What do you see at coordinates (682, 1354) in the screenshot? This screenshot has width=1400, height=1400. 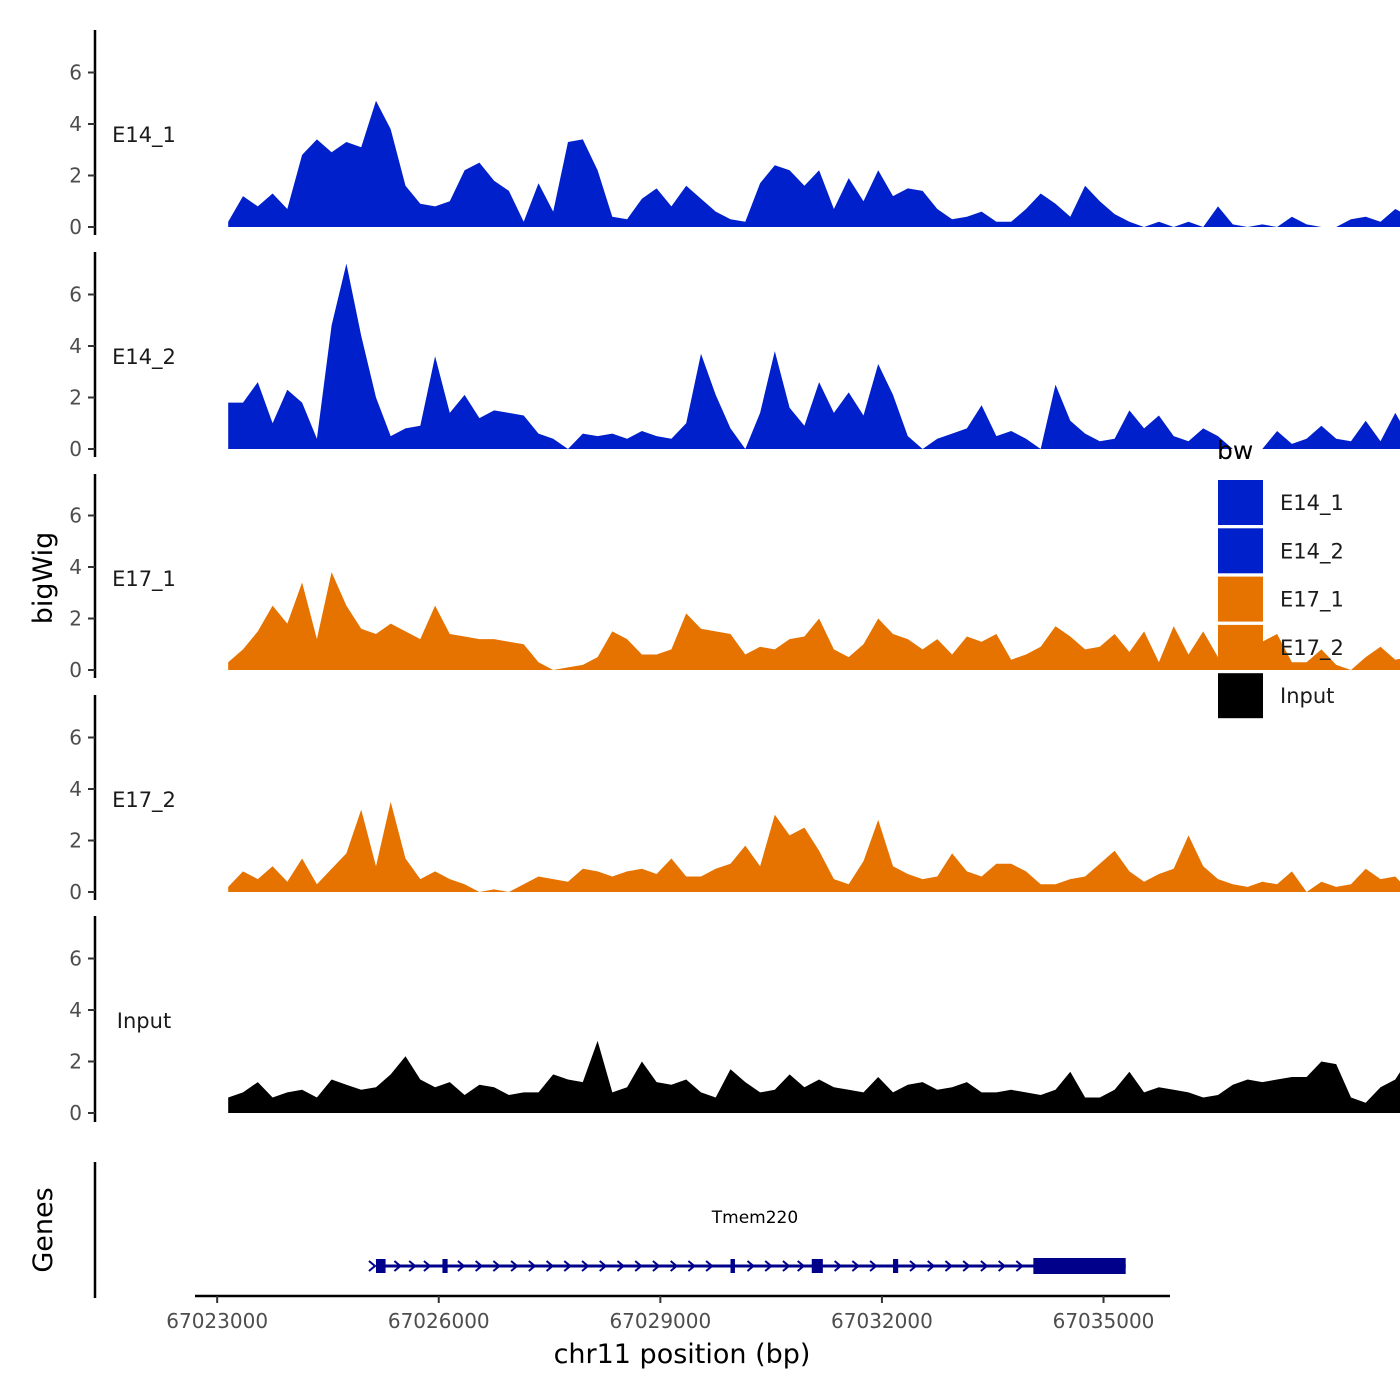 I see `x-axis-title: chr11 position (bp)` at bounding box center [682, 1354].